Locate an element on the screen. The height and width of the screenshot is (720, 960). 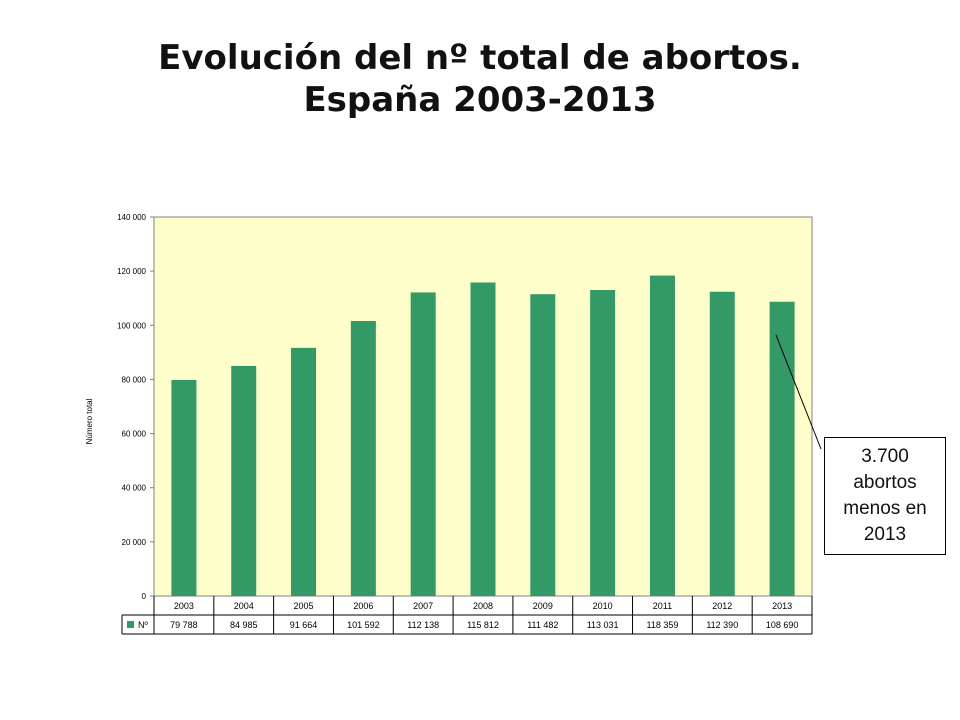
legend-swatch is located at coordinates (130, 624).